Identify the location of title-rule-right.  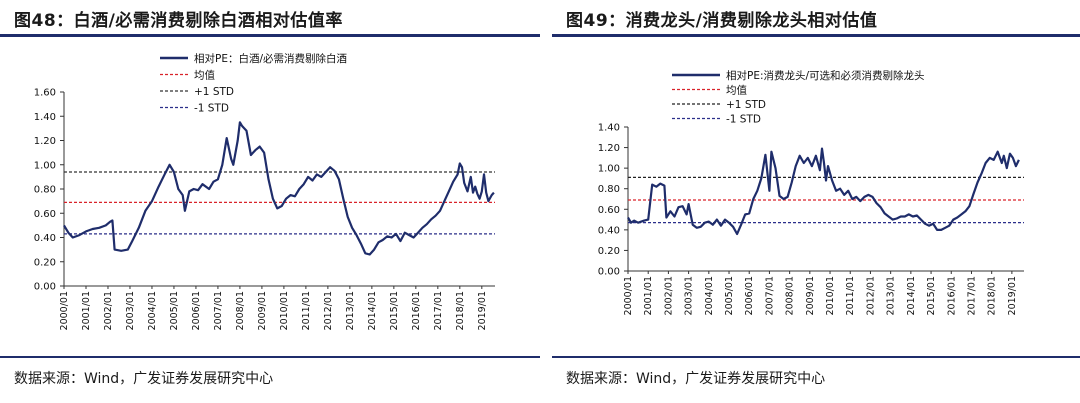
(816, 35).